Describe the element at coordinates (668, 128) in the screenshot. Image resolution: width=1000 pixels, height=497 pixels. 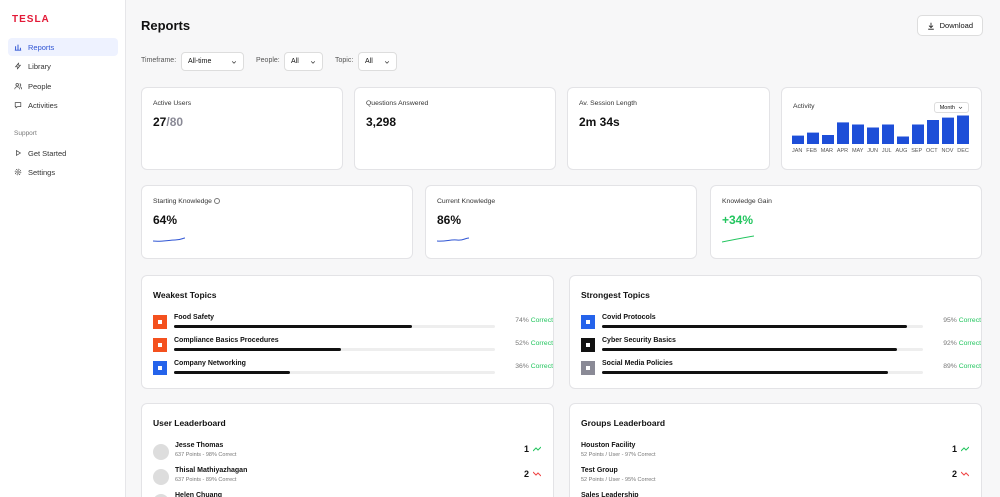
I see `session-length-card: Av. Session Length 2m 34s` at that location.